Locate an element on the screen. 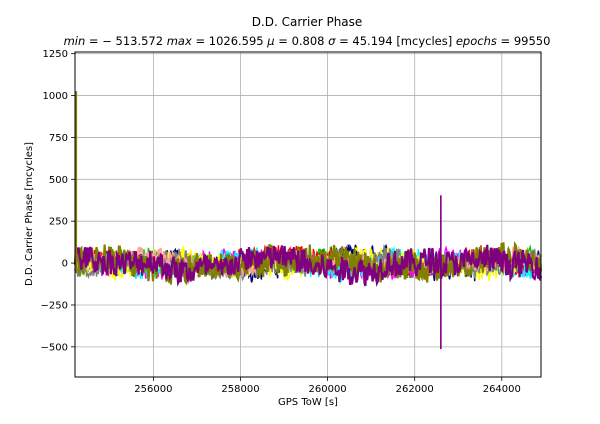 The image size is (600, 424). data-traces is located at coordinates (308, 264).